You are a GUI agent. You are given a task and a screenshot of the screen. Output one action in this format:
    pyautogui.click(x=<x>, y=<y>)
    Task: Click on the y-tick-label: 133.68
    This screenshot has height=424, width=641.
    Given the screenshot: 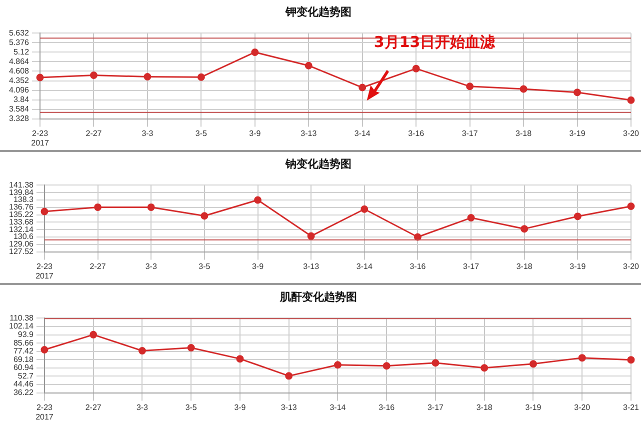 What is the action you would take?
    pyautogui.click(x=21, y=221)
    